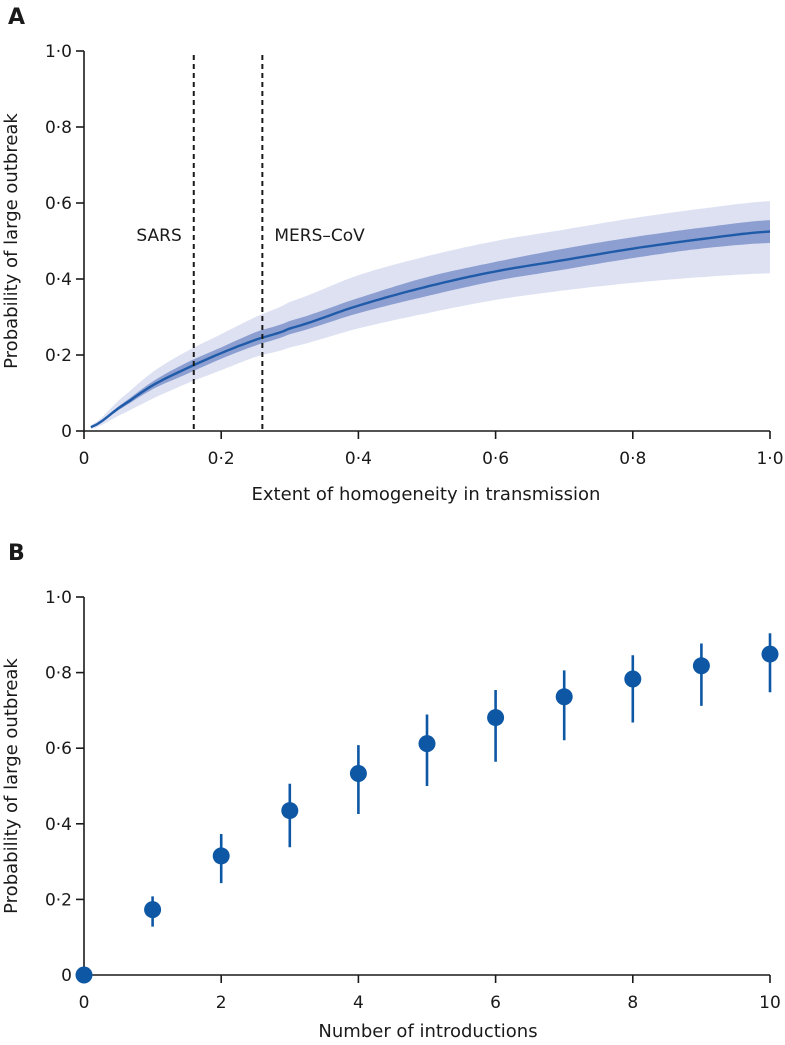 This screenshot has width=785, height=1045. What do you see at coordinates (58, 598) in the screenshot?
I see `panel-b-y-tick-label: 1·0` at bounding box center [58, 598].